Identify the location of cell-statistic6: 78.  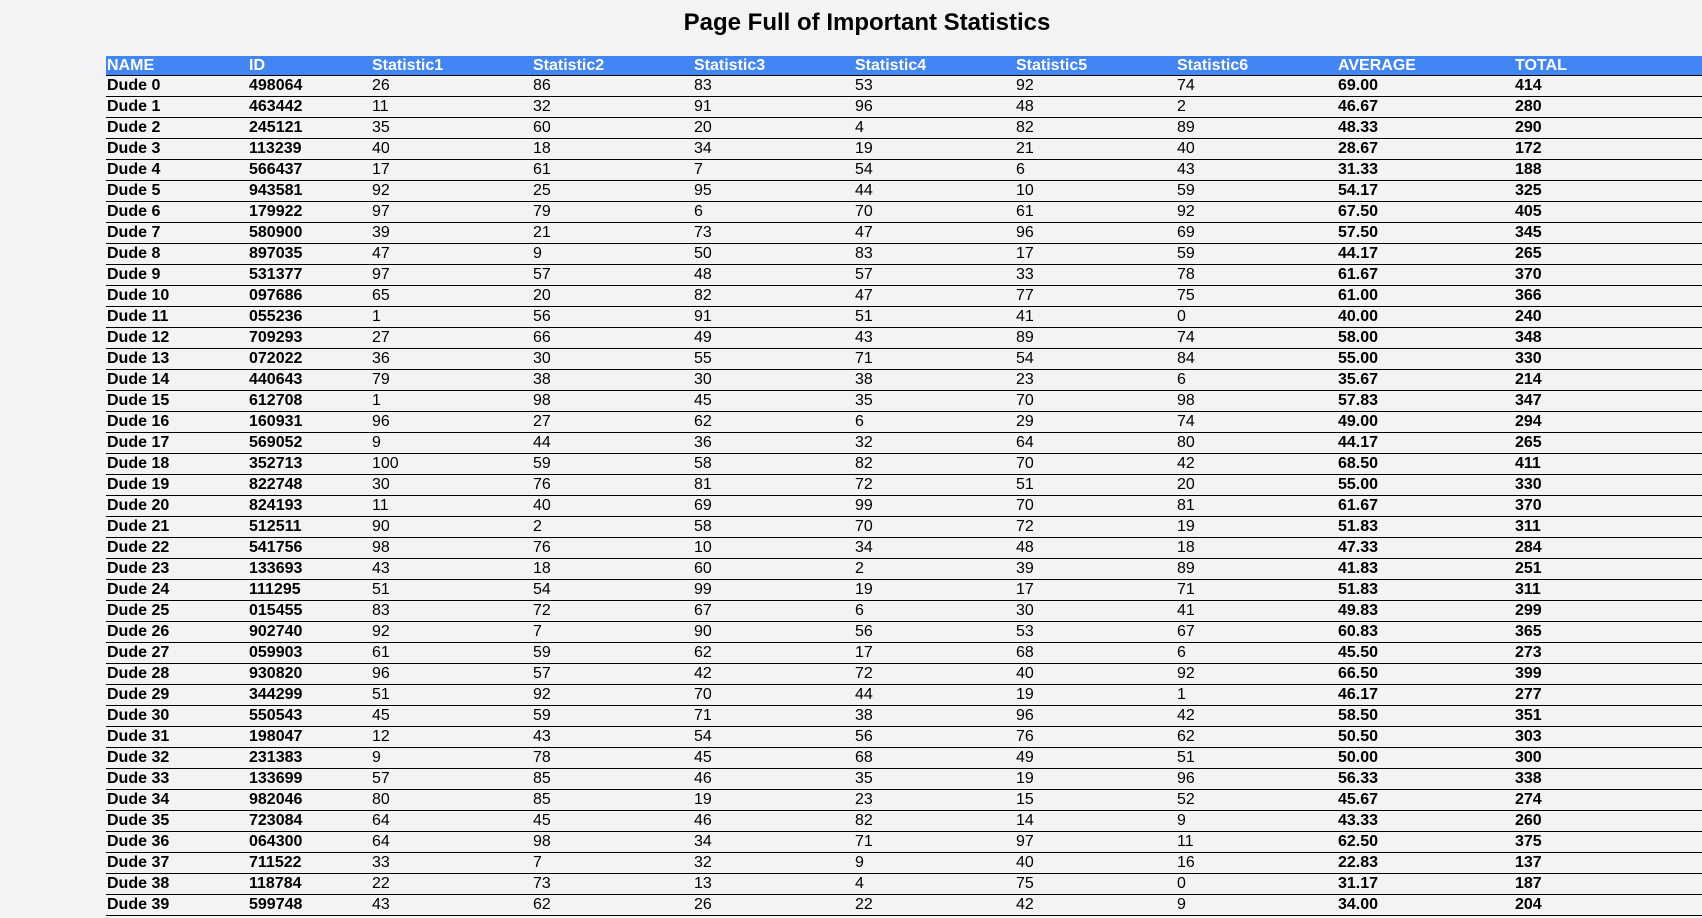
(1256, 275).